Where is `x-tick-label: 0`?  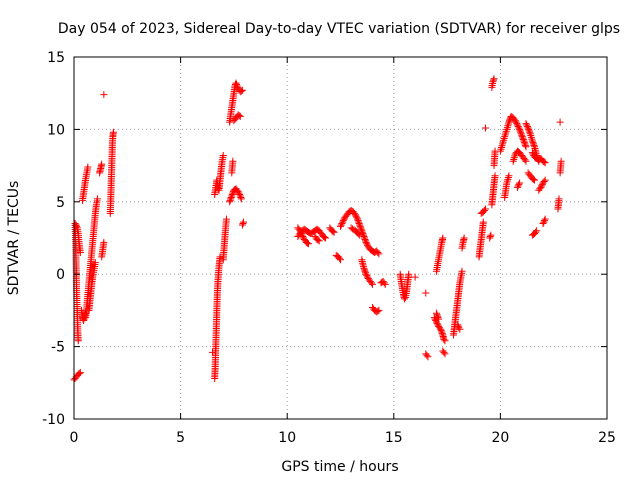 x-tick-label: 0 is located at coordinates (74, 438).